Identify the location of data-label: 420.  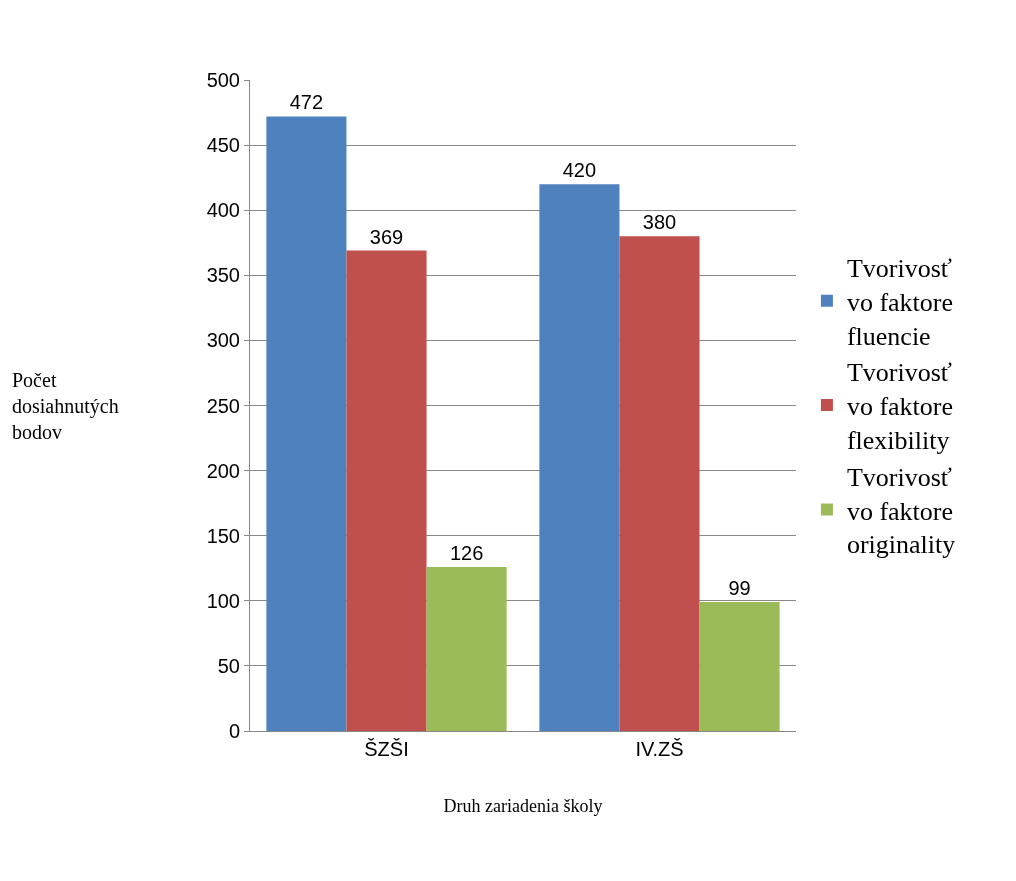
(579, 170).